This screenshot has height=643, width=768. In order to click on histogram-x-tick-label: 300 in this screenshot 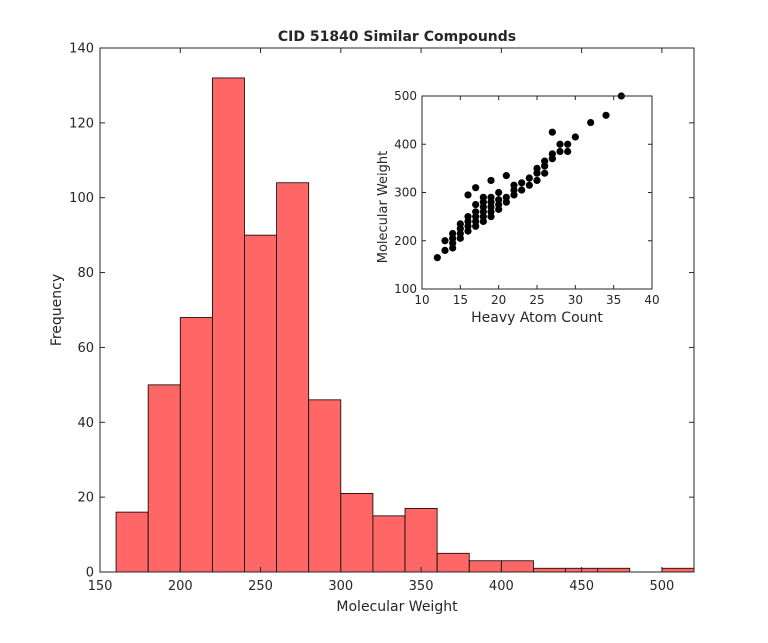, I will do `click(340, 586)`.